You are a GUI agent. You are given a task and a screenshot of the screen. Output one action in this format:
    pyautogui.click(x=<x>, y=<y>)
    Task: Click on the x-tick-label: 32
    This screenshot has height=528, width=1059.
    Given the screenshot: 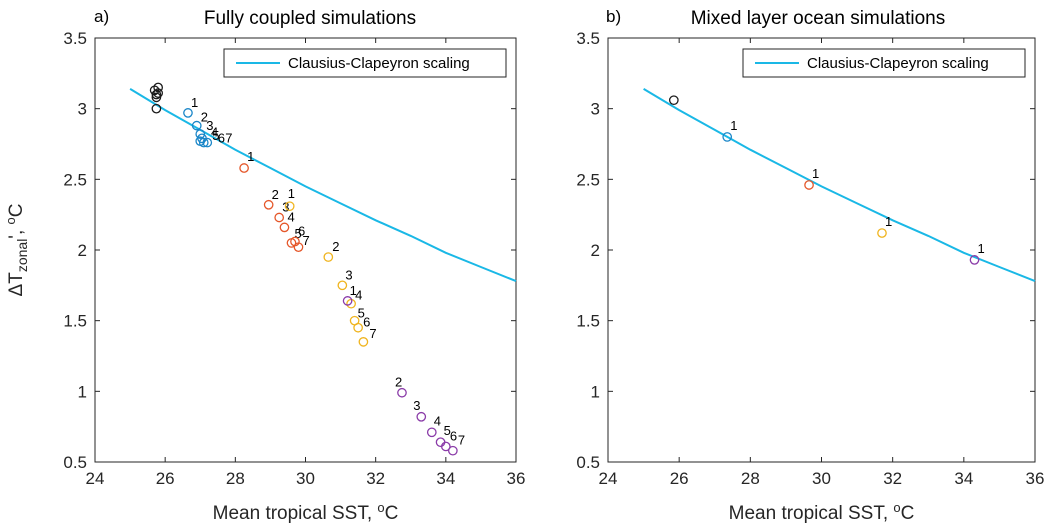 What is the action you would take?
    pyautogui.click(x=375, y=478)
    